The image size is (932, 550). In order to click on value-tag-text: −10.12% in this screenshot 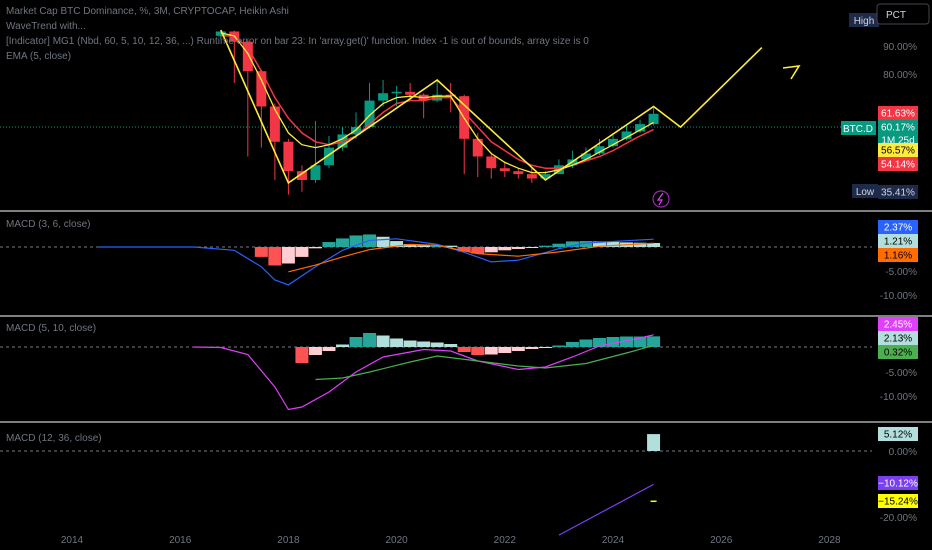, I will do `click(898, 484)`.